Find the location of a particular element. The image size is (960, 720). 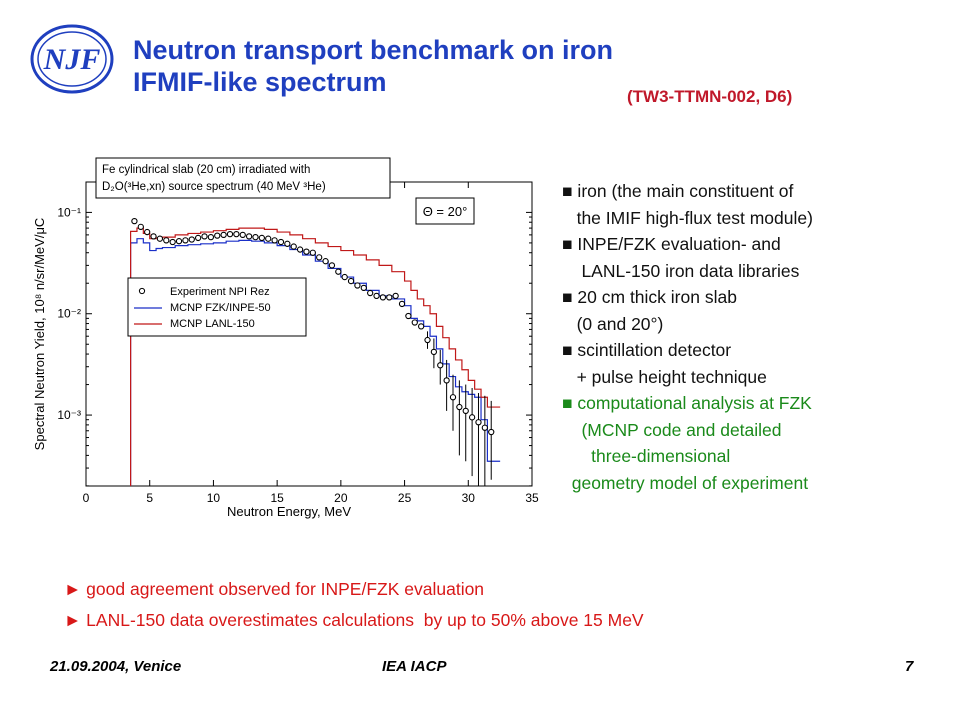

institute-logo: NJF is located at coordinates (72, 59).